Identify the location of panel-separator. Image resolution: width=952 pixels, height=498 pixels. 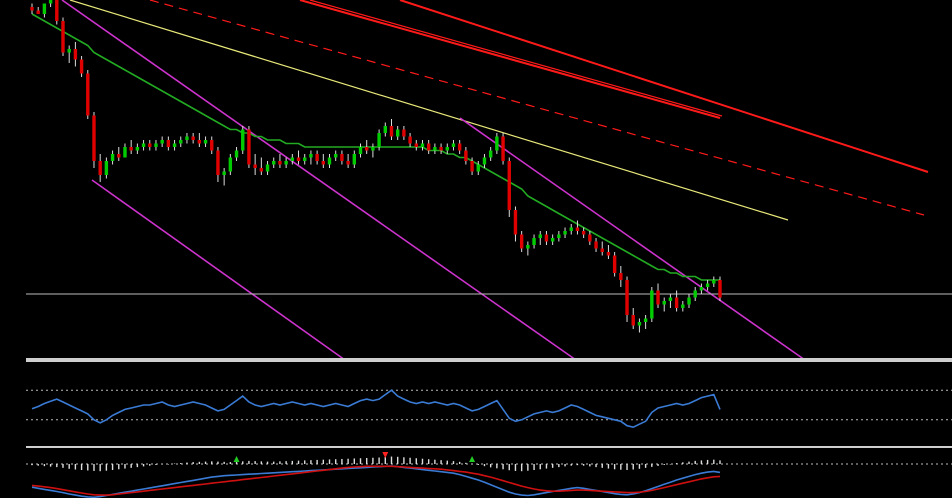
(489, 360).